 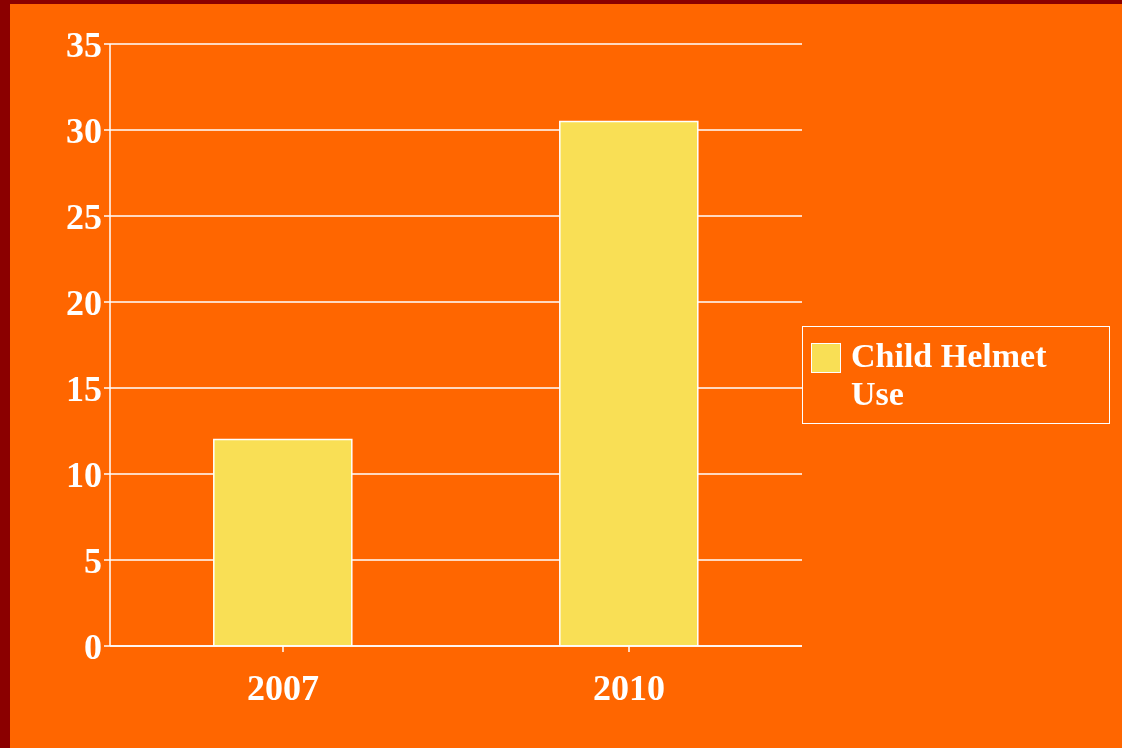 I want to click on y-tick-label: 10, so click(x=84, y=474).